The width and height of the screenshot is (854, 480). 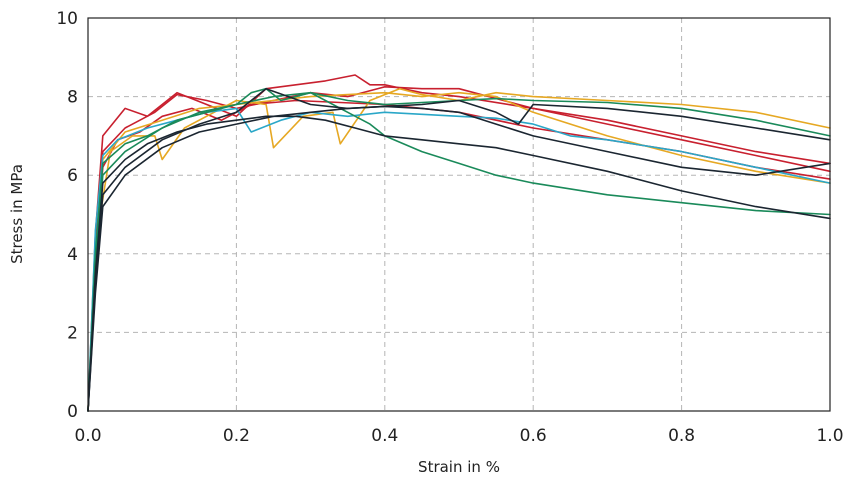 What do you see at coordinates (72, 255) in the screenshot?
I see `y-tick-label: 4` at bounding box center [72, 255].